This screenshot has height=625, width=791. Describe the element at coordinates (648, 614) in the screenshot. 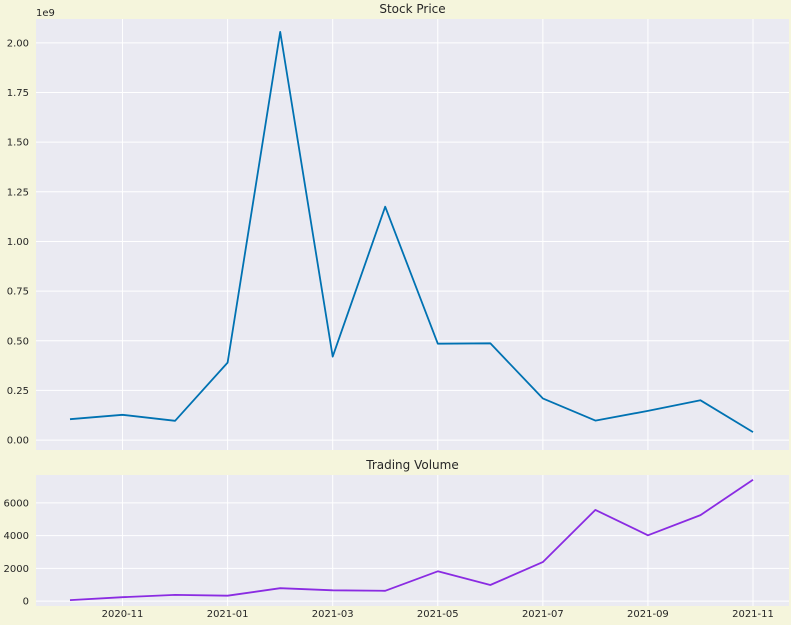

I see `volume-x-tick-label: 2021-09` at that location.